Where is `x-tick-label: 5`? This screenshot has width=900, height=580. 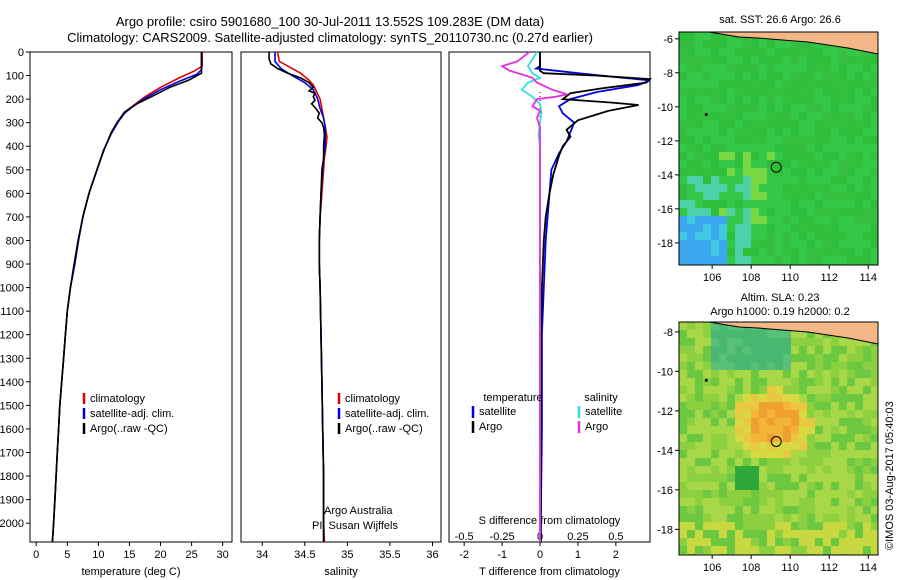
x-tick-label: 5 is located at coordinates (67, 555).